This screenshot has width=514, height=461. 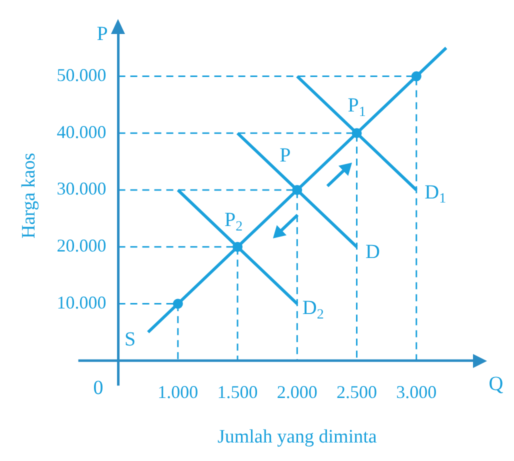 What do you see at coordinates (416, 392) in the screenshot?
I see `x-tick-label: 3.000` at bounding box center [416, 392].